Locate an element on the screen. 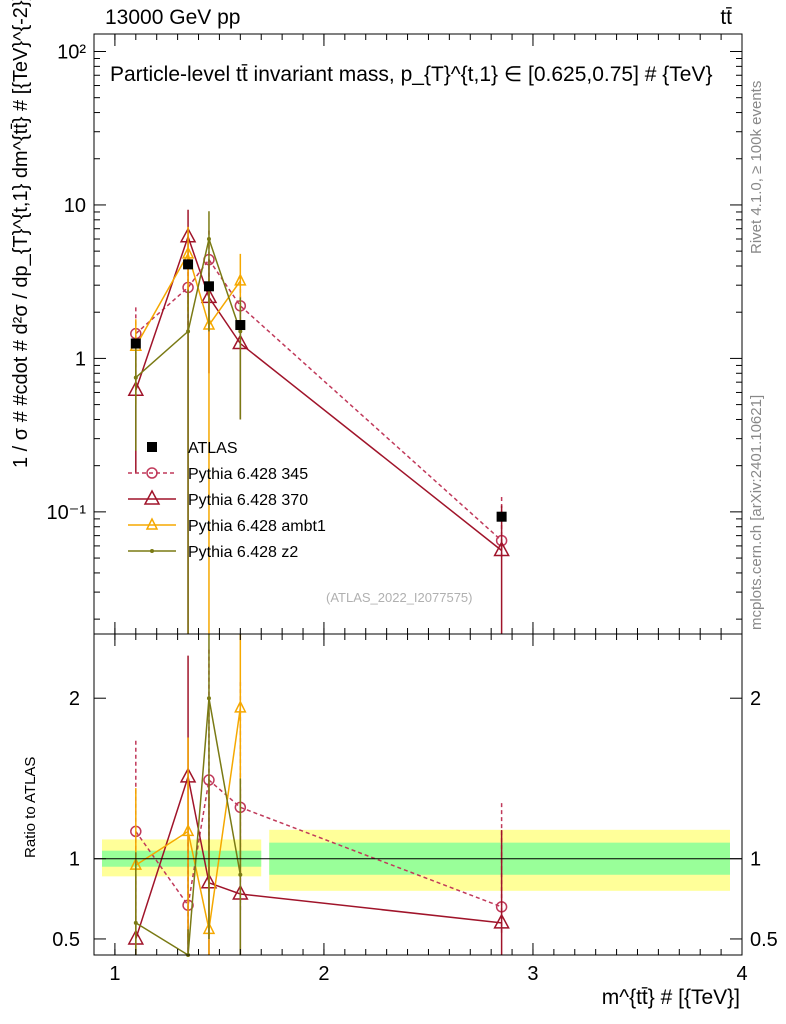  ratio-y-tick-label: 0.5 is located at coordinates (66, 940).